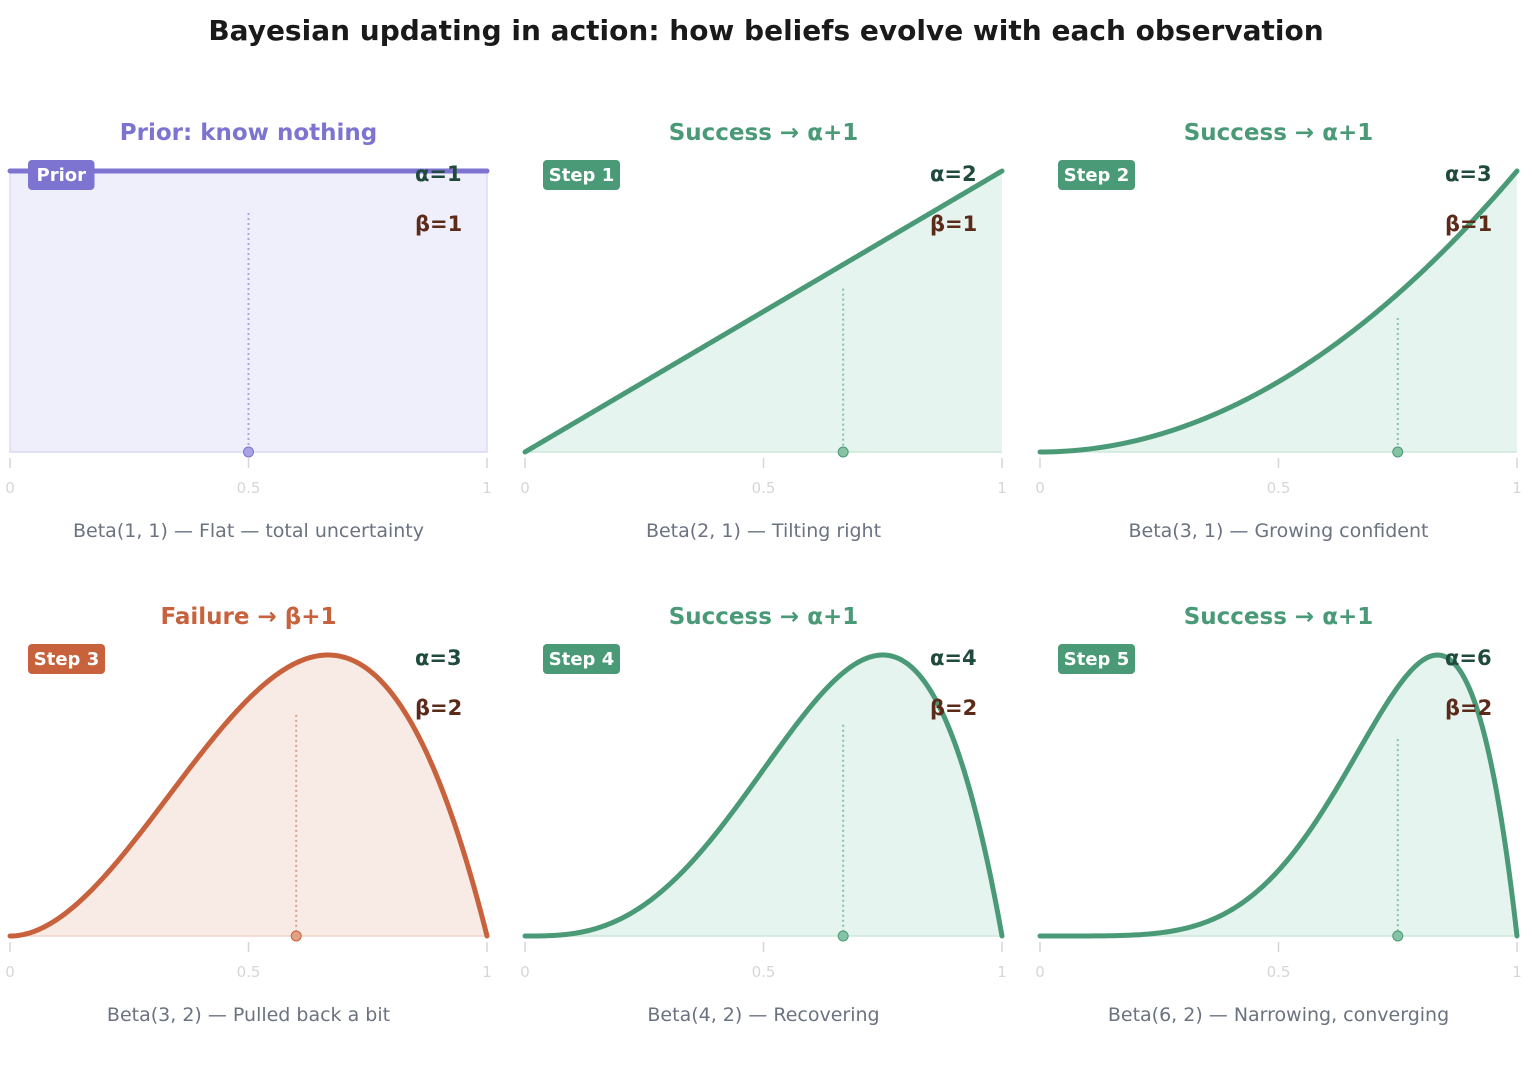 The image size is (1532, 1068). What do you see at coordinates (763, 531) in the screenshot?
I see `panel-caption: Beta(2, 1) — Tilting right` at bounding box center [763, 531].